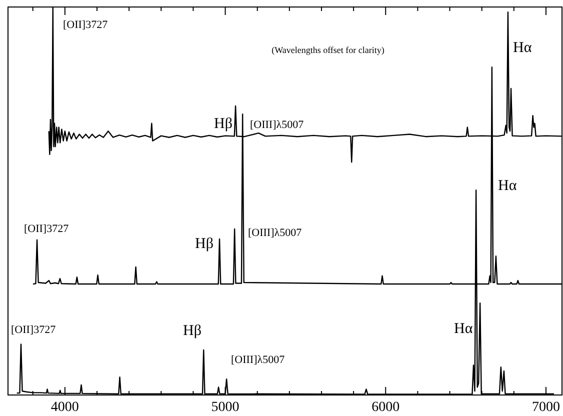 This screenshot has width=563, height=416. Describe the element at coordinates (64, 407) in the screenshot. I see `x-tick-label: 4000` at that location.